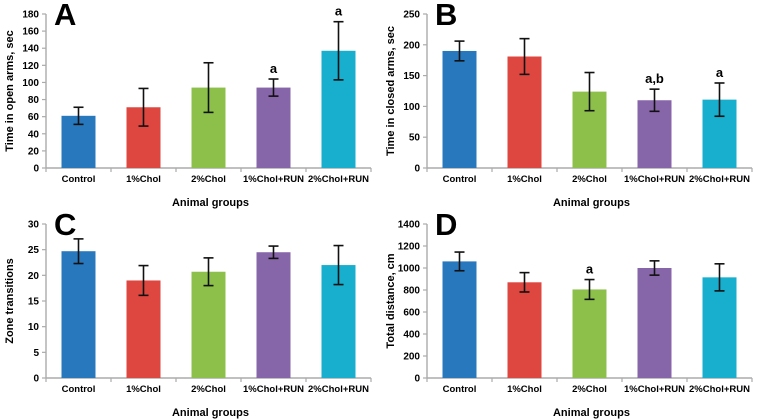 This screenshot has height=420, width=762. What do you see at coordinates (30, 32) in the screenshot?
I see `svg-text: 160` at bounding box center [30, 32].